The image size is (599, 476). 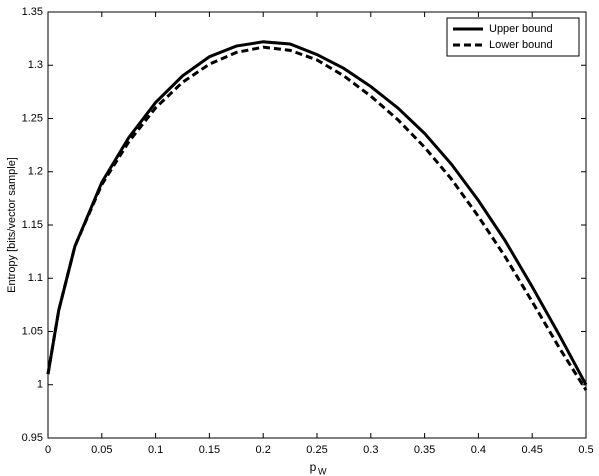 What do you see at coordinates (32, 12) in the screenshot?
I see `y-tick-label: 1.35` at bounding box center [32, 12].